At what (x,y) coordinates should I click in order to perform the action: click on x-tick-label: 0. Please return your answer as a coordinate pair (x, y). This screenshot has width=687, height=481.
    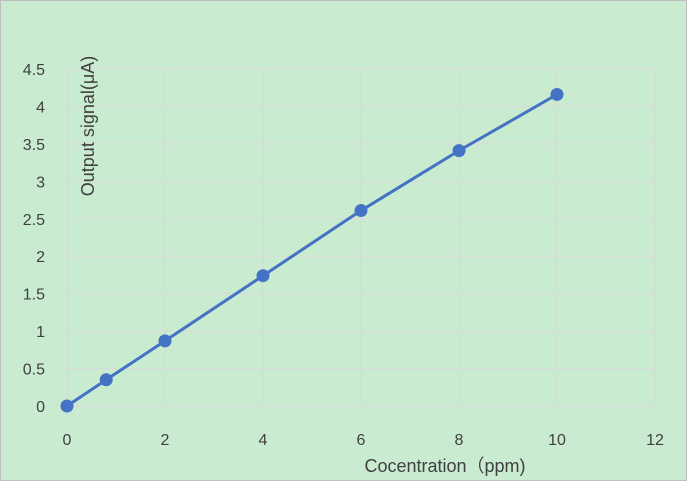
    Looking at the image, I should click on (67, 440).